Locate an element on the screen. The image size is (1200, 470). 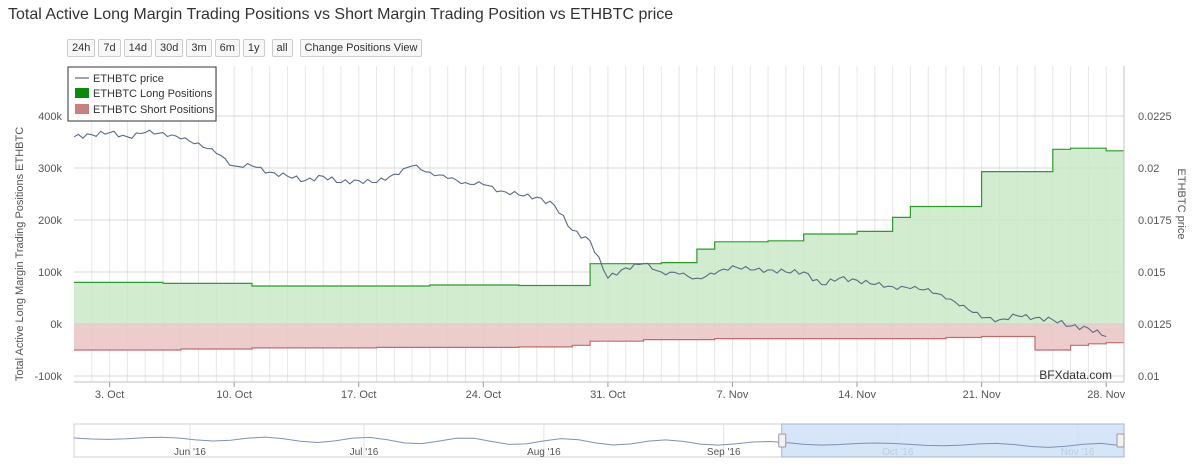
legend-long-swatch is located at coordinates (82, 93).